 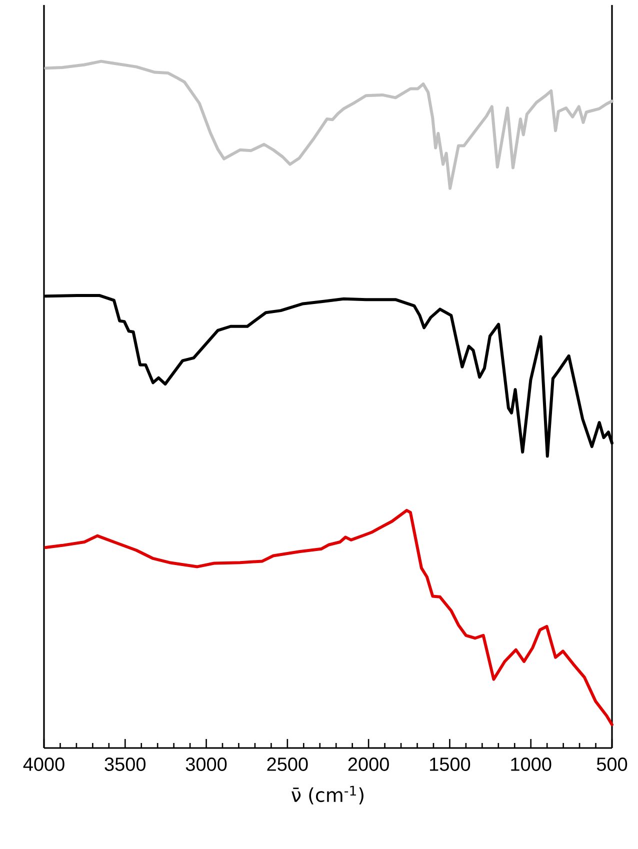 I want to click on x-tick-label: 500, so click(x=612, y=764).